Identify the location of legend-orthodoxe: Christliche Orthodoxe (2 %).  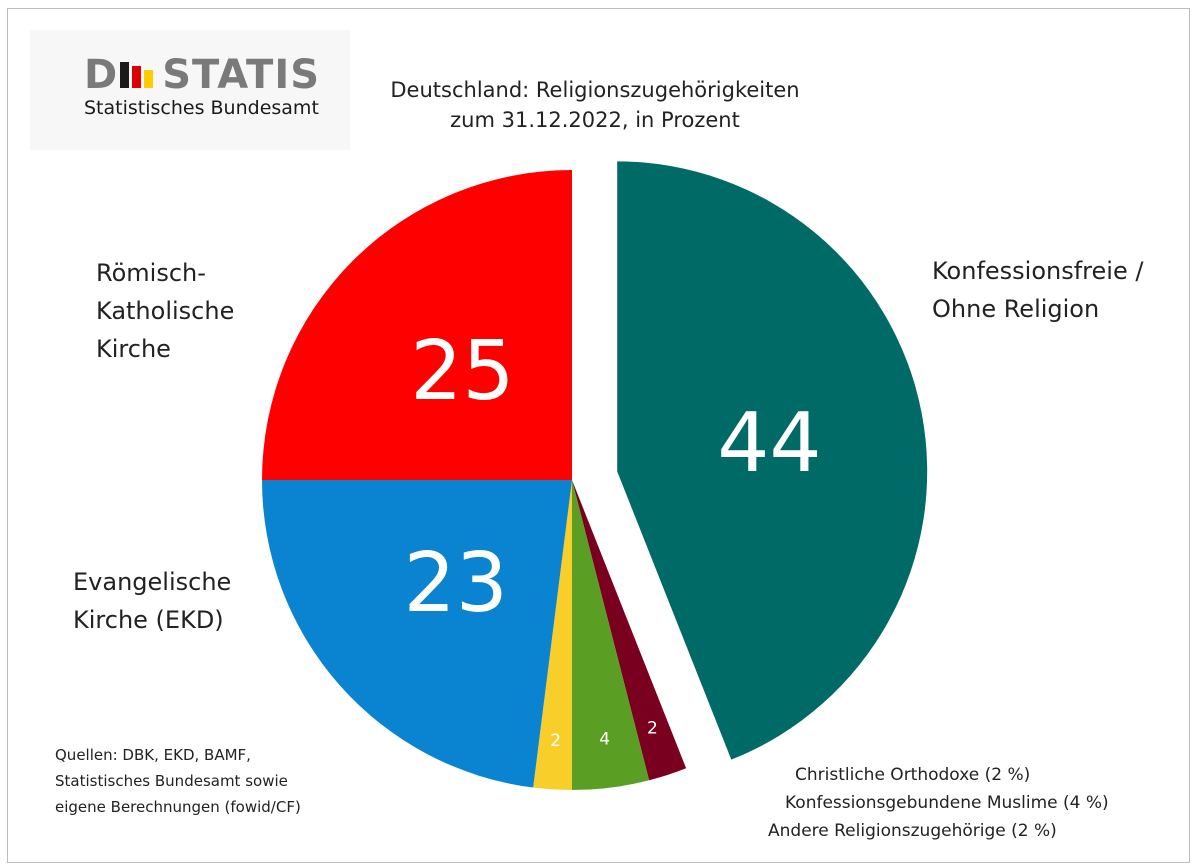
(913, 775).